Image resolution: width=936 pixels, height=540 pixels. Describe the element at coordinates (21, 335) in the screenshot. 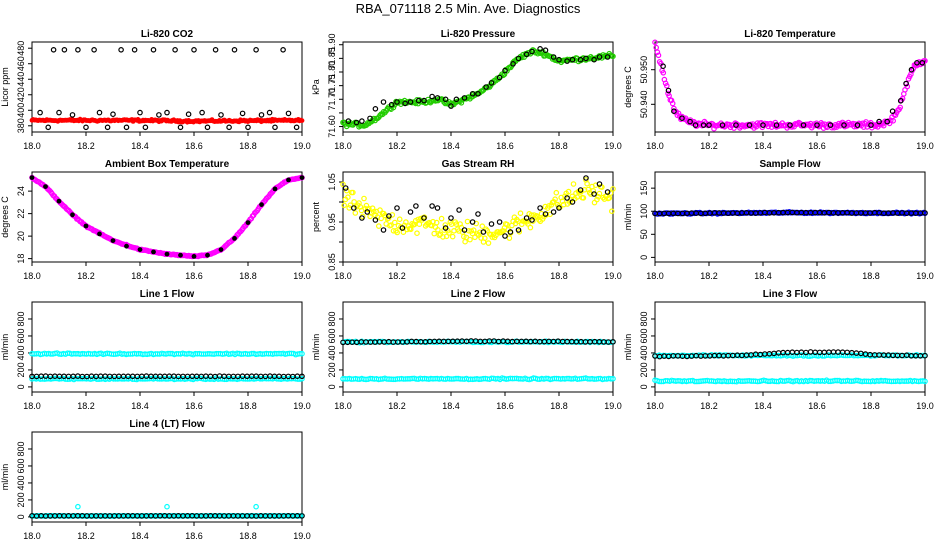

I see `y-tick-label: 600` at that location.